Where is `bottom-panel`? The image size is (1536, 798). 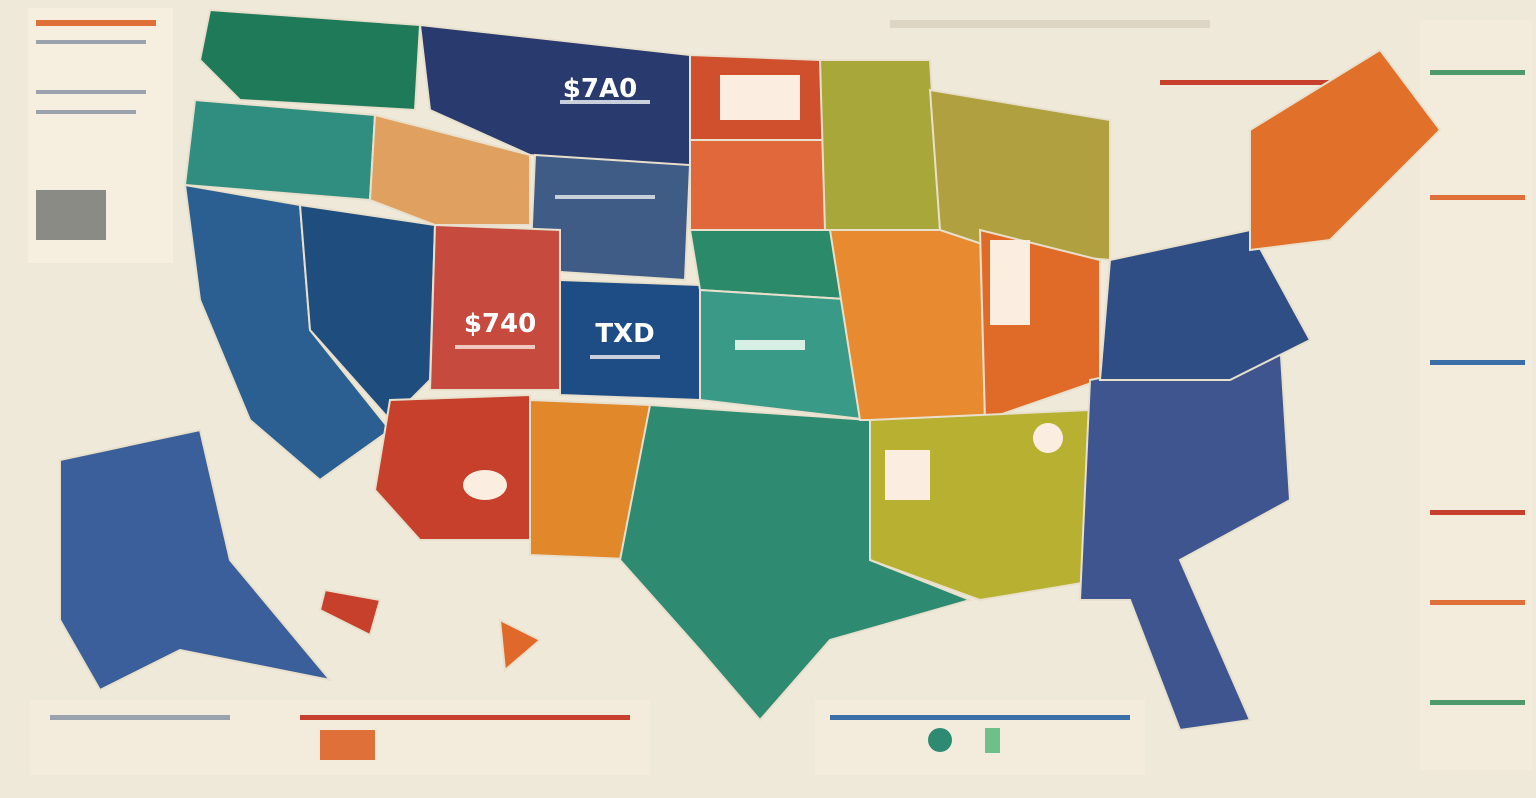 bottom-panel is located at coordinates (980, 737).